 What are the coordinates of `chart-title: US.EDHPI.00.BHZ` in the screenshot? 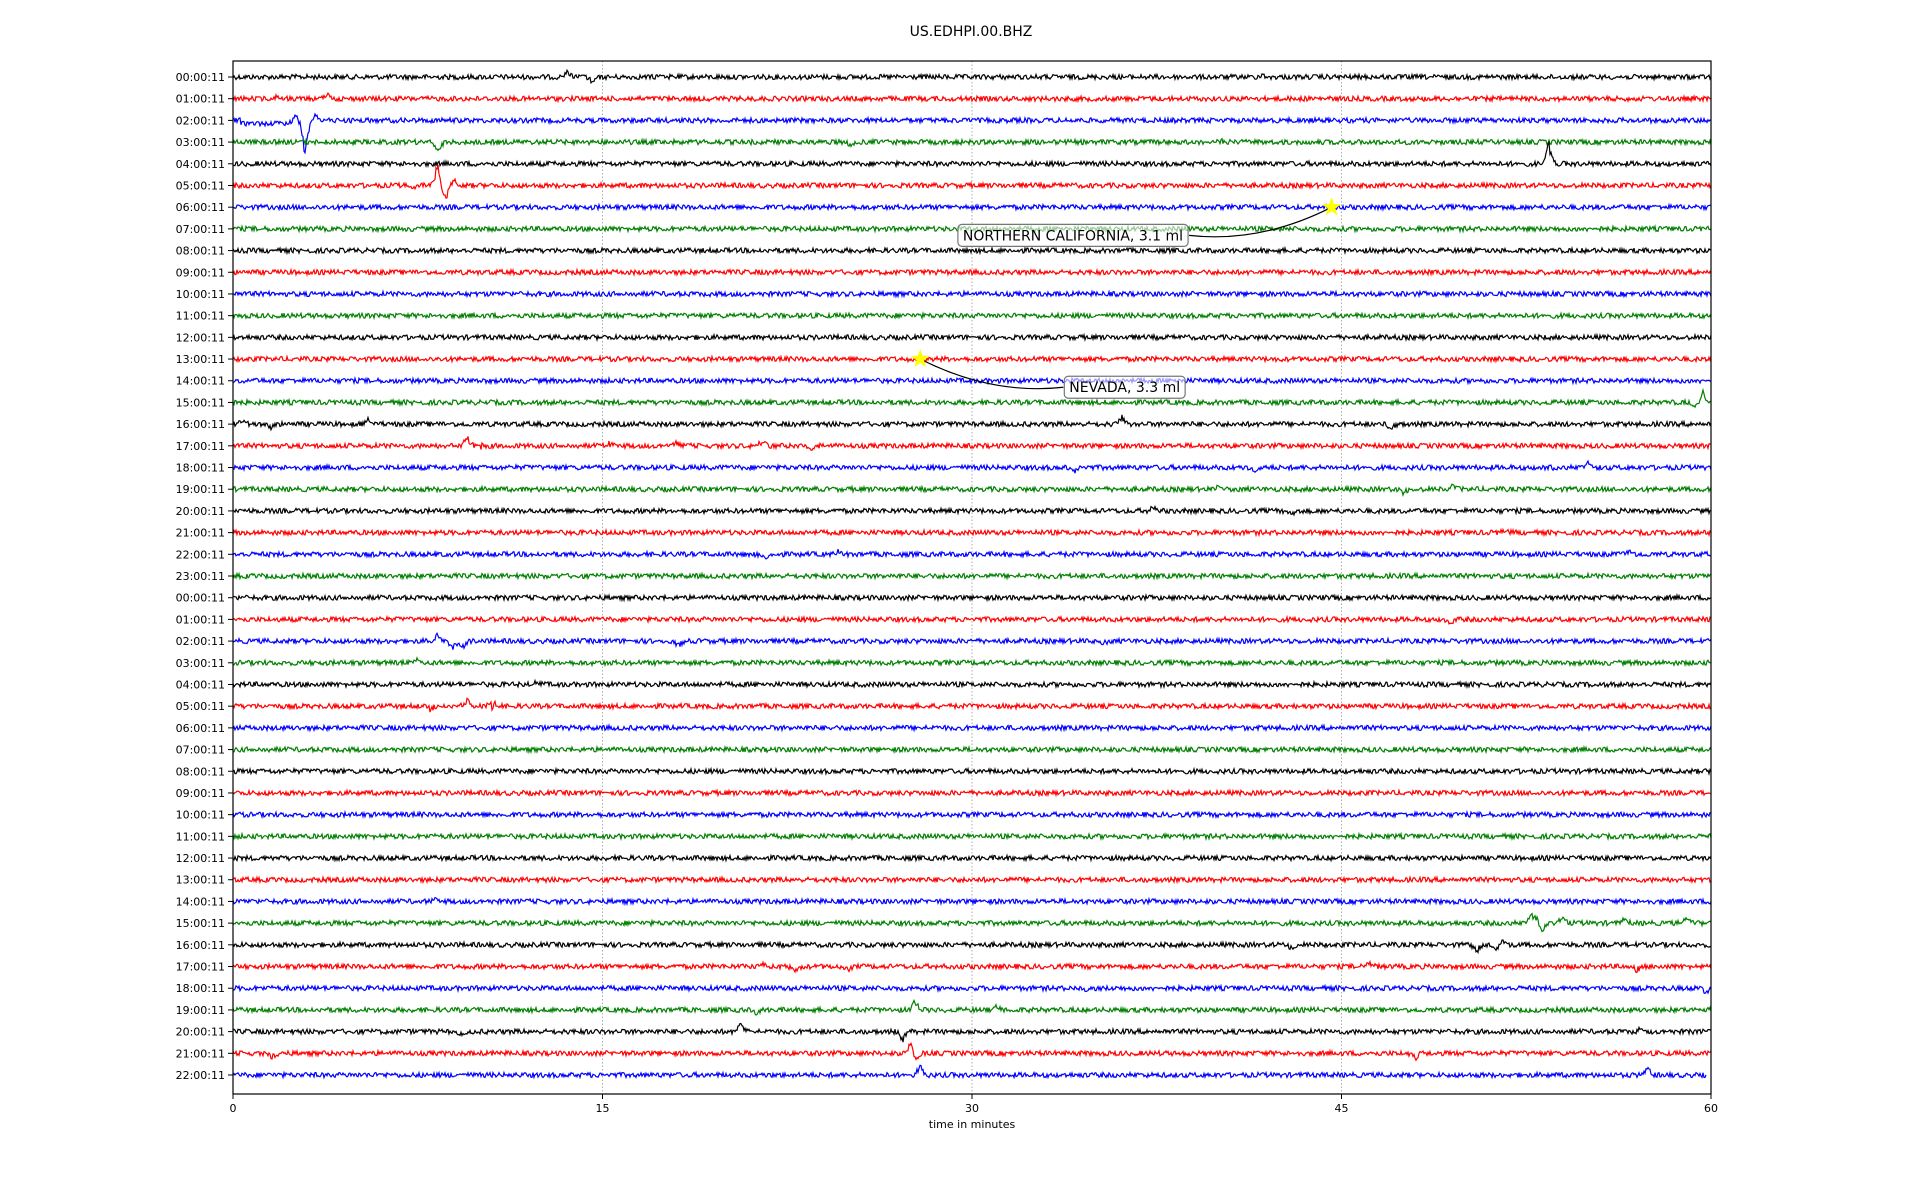 It's located at (971, 32).